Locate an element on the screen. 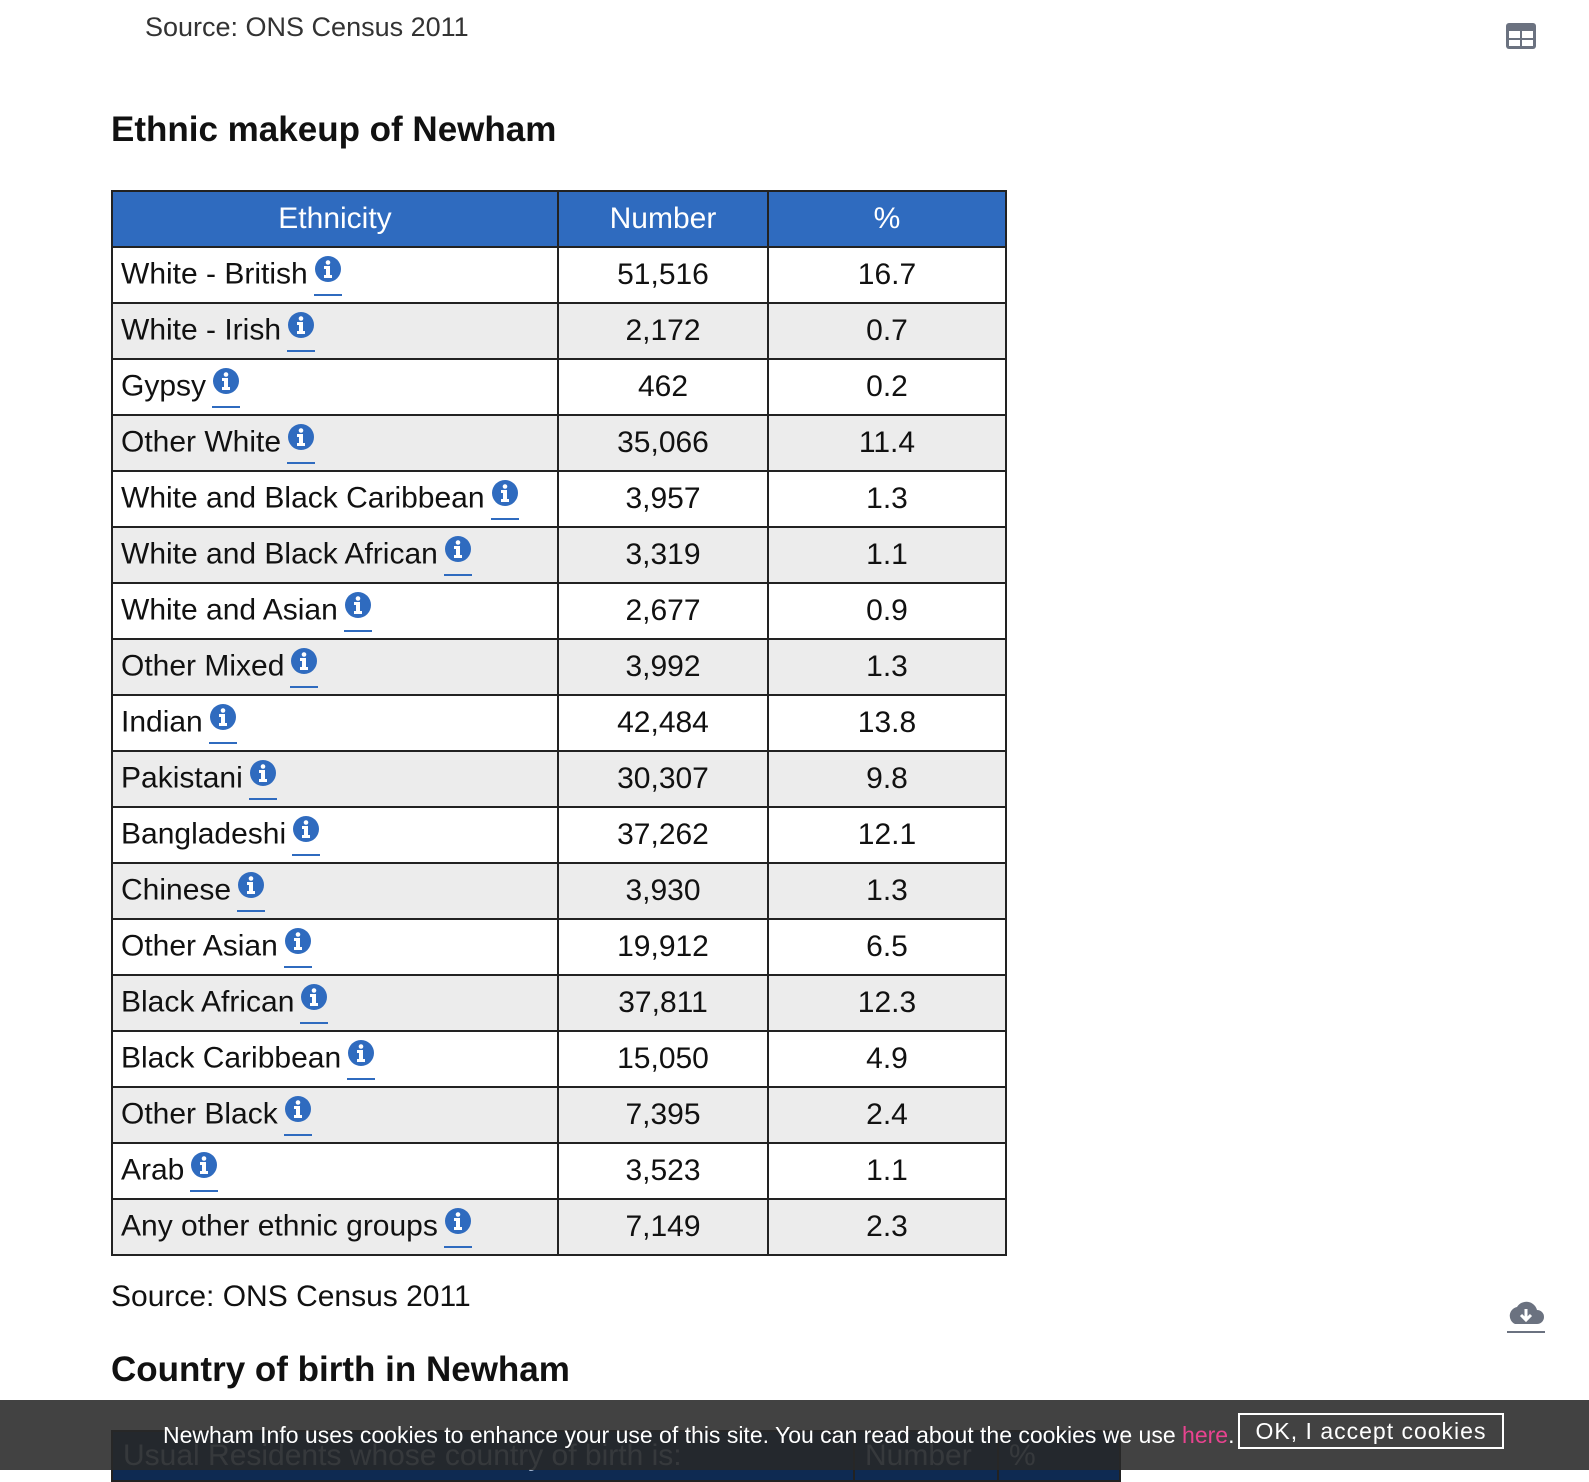 The width and height of the screenshot is (1589, 1482). ethnicity-cell: White and Asian is located at coordinates (335, 611).